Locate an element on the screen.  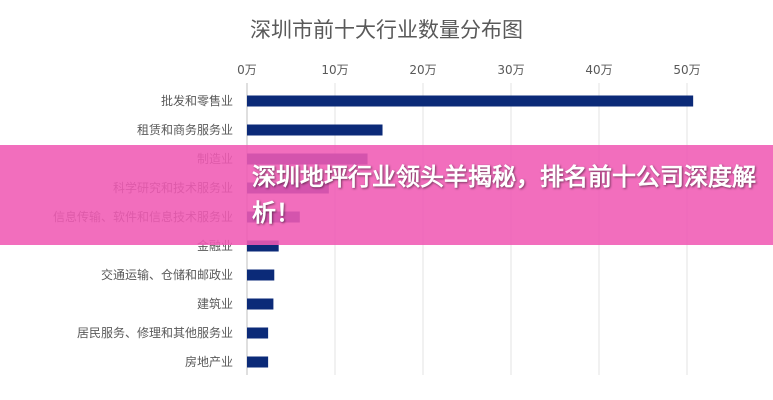
category-label: 交通运输、仓储和邮政业 is located at coordinates (167, 274).